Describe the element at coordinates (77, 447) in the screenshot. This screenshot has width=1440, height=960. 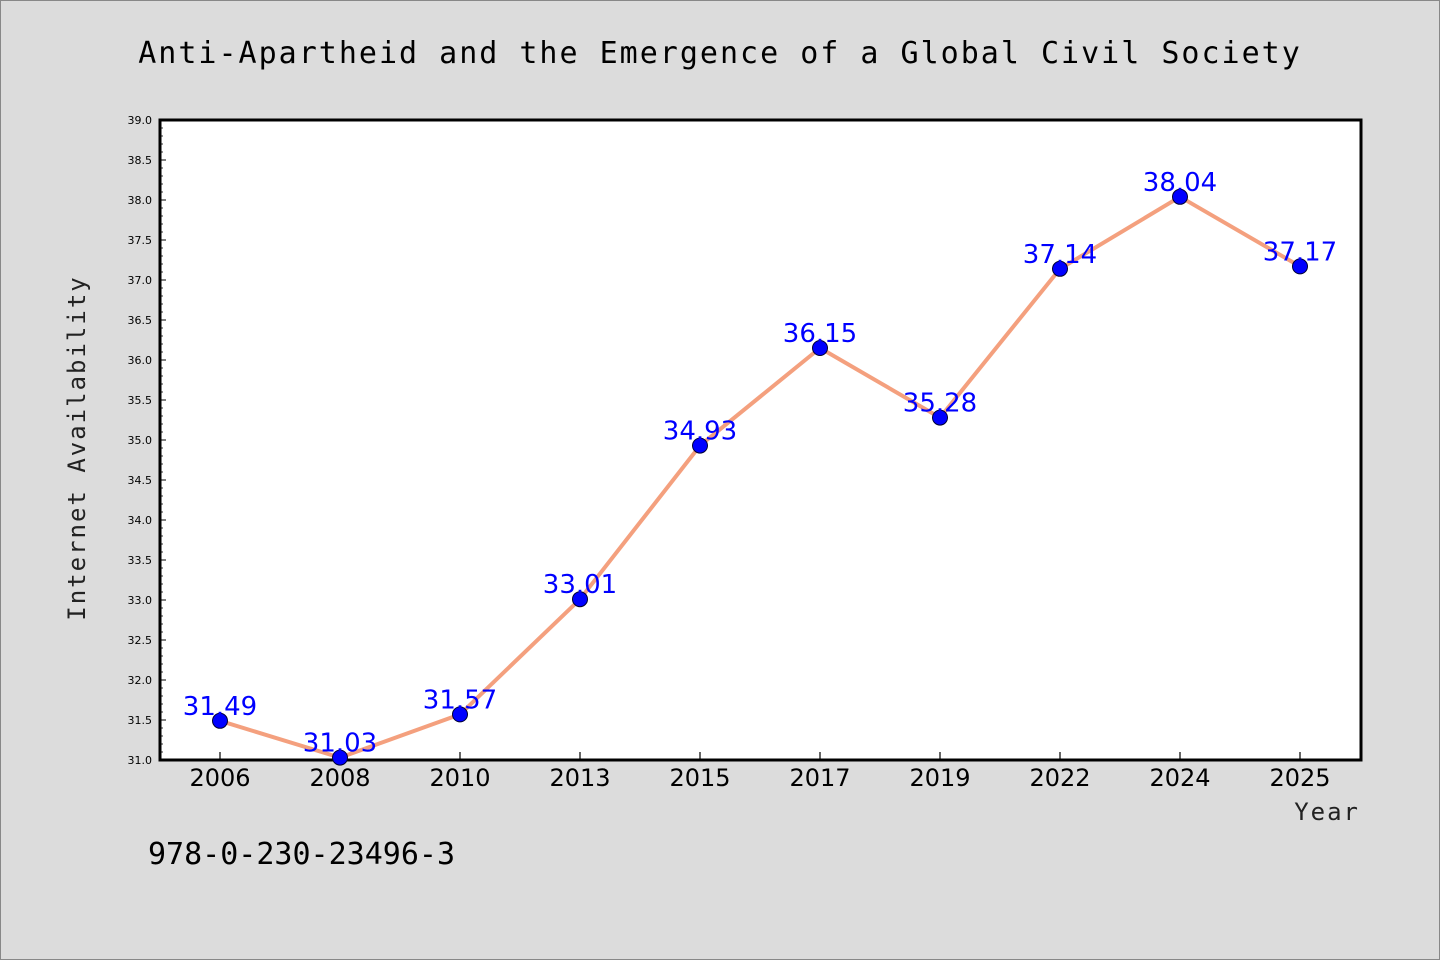
I see `y-axis-label: Internet Availability` at that location.